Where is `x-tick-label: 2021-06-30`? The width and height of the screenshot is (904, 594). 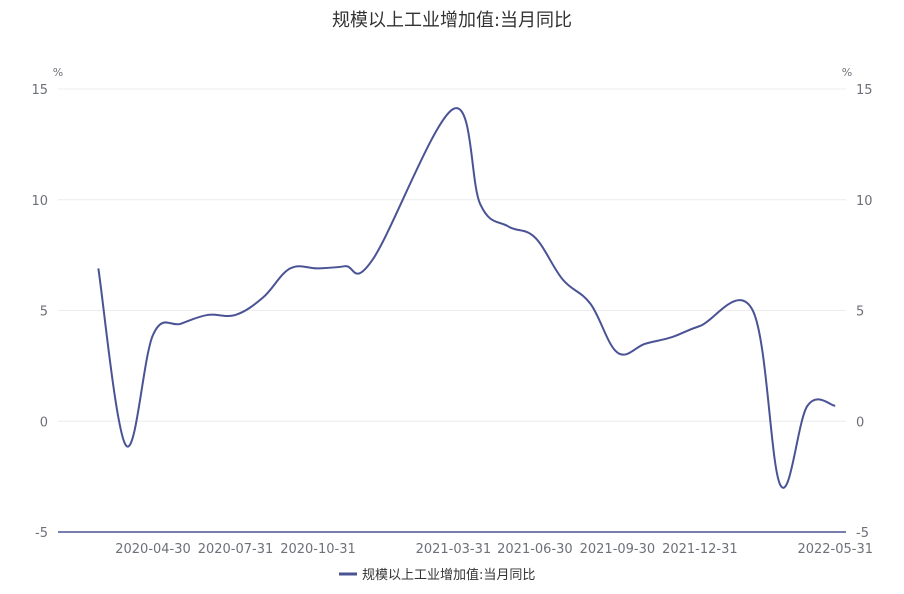 x-tick-label: 2021-06-30 is located at coordinates (535, 549).